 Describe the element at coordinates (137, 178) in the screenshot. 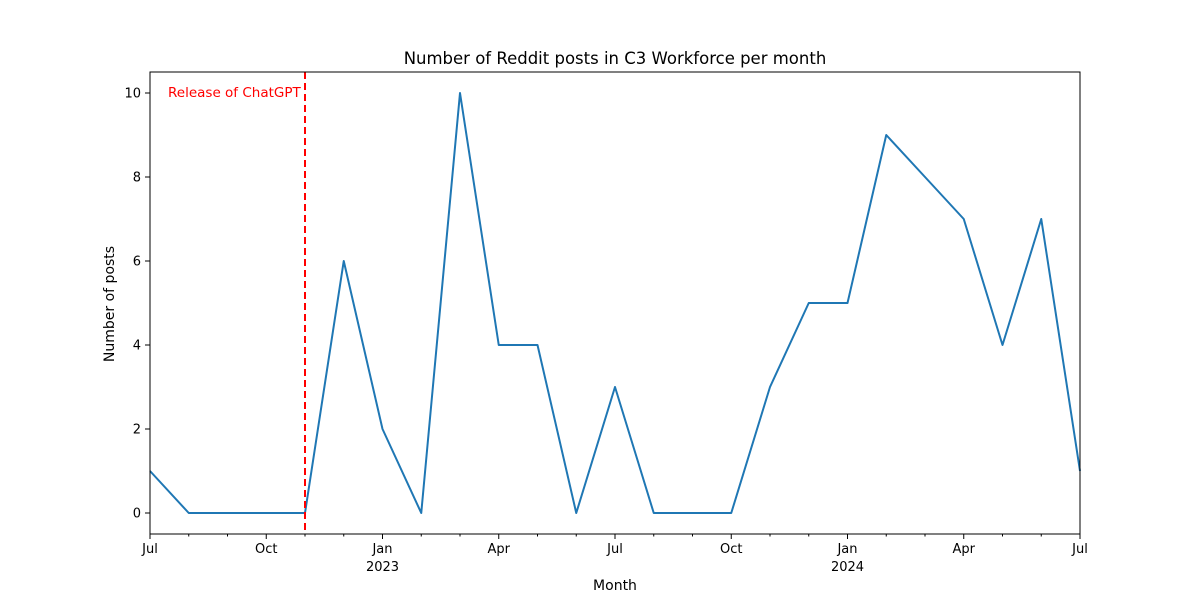

I see `y-tick-label: 8` at that location.